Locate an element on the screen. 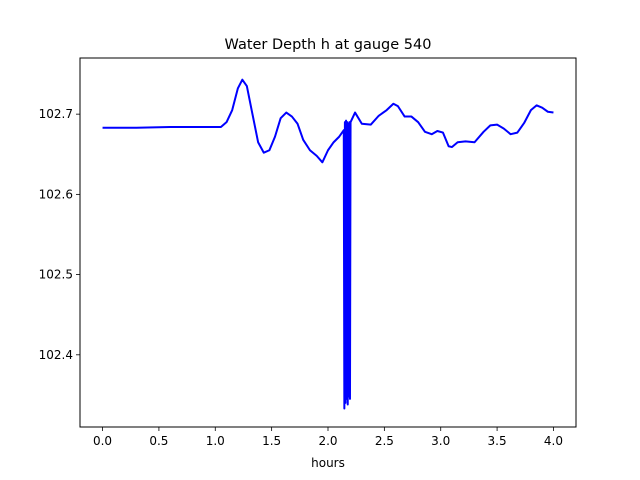 The image size is (640, 480). x-tick-label: 1.5 is located at coordinates (271, 441).